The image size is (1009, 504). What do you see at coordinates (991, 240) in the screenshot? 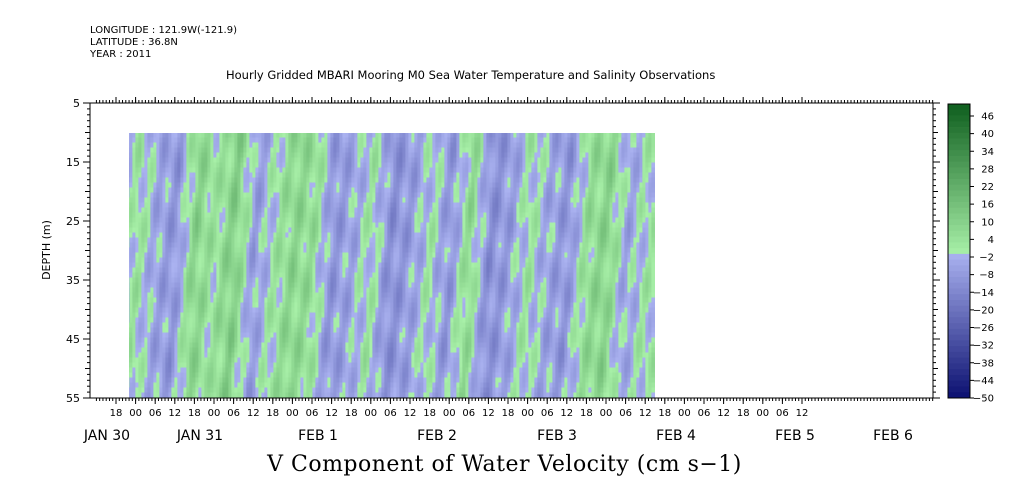
I see `colorbar-label: 4` at bounding box center [991, 240].